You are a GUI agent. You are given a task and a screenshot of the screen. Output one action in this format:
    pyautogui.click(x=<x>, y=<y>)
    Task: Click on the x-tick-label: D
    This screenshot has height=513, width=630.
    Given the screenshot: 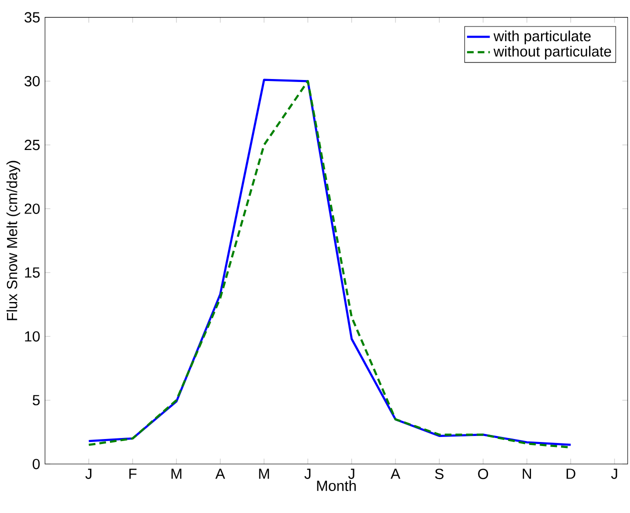 What is the action you would take?
    pyautogui.click(x=571, y=473)
    